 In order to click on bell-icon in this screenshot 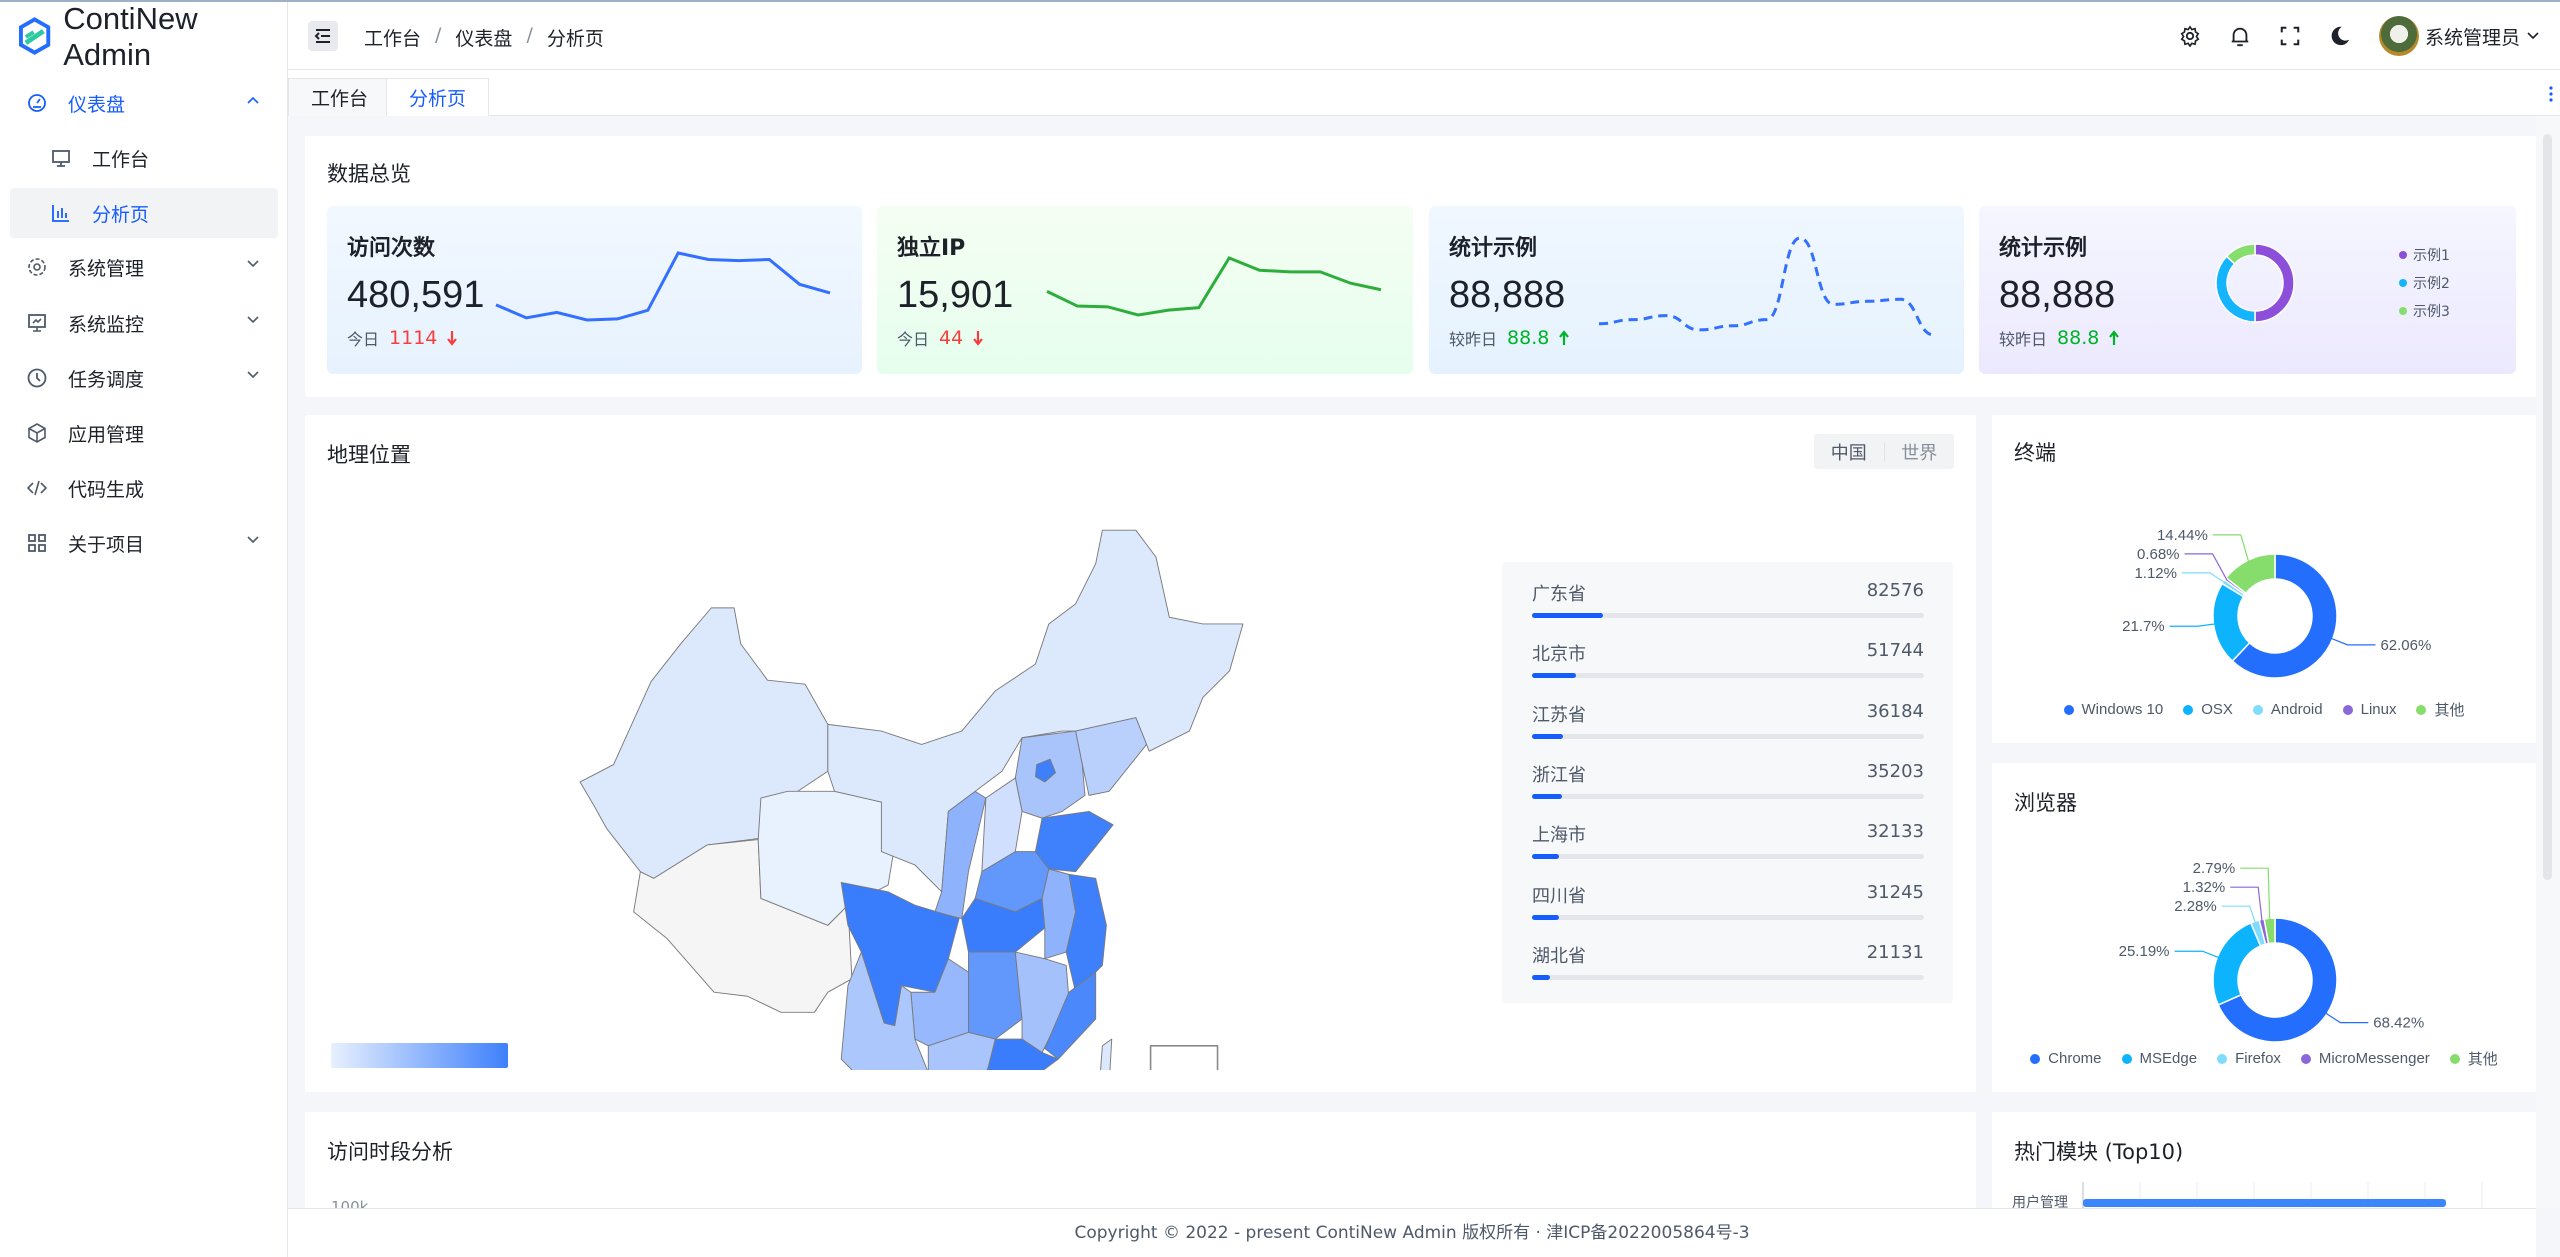, I will do `click(2240, 36)`.